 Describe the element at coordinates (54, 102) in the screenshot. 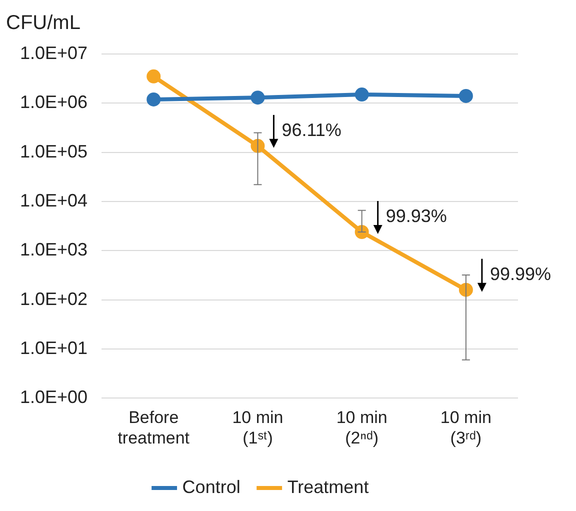

I see `y-tick-label: 1.0E+06` at that location.